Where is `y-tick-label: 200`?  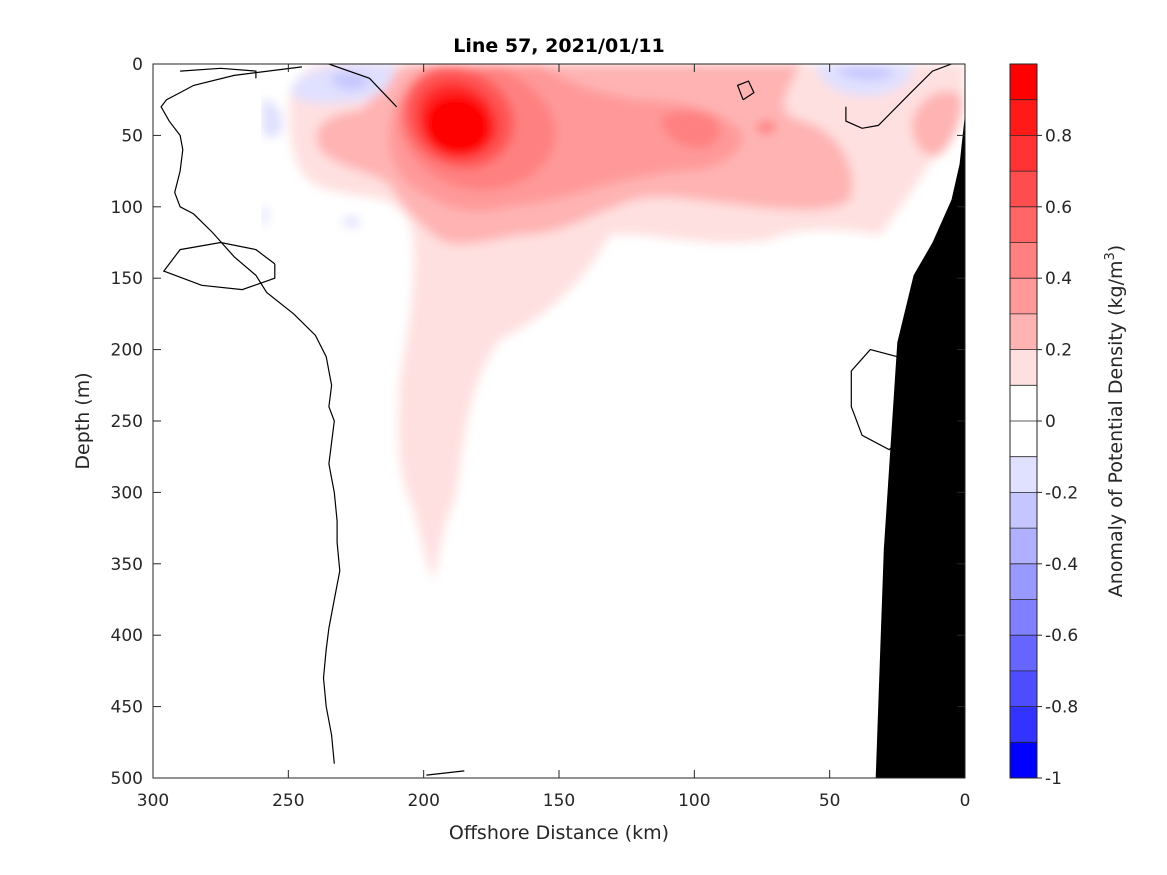 y-tick-label: 200 is located at coordinates (127, 351).